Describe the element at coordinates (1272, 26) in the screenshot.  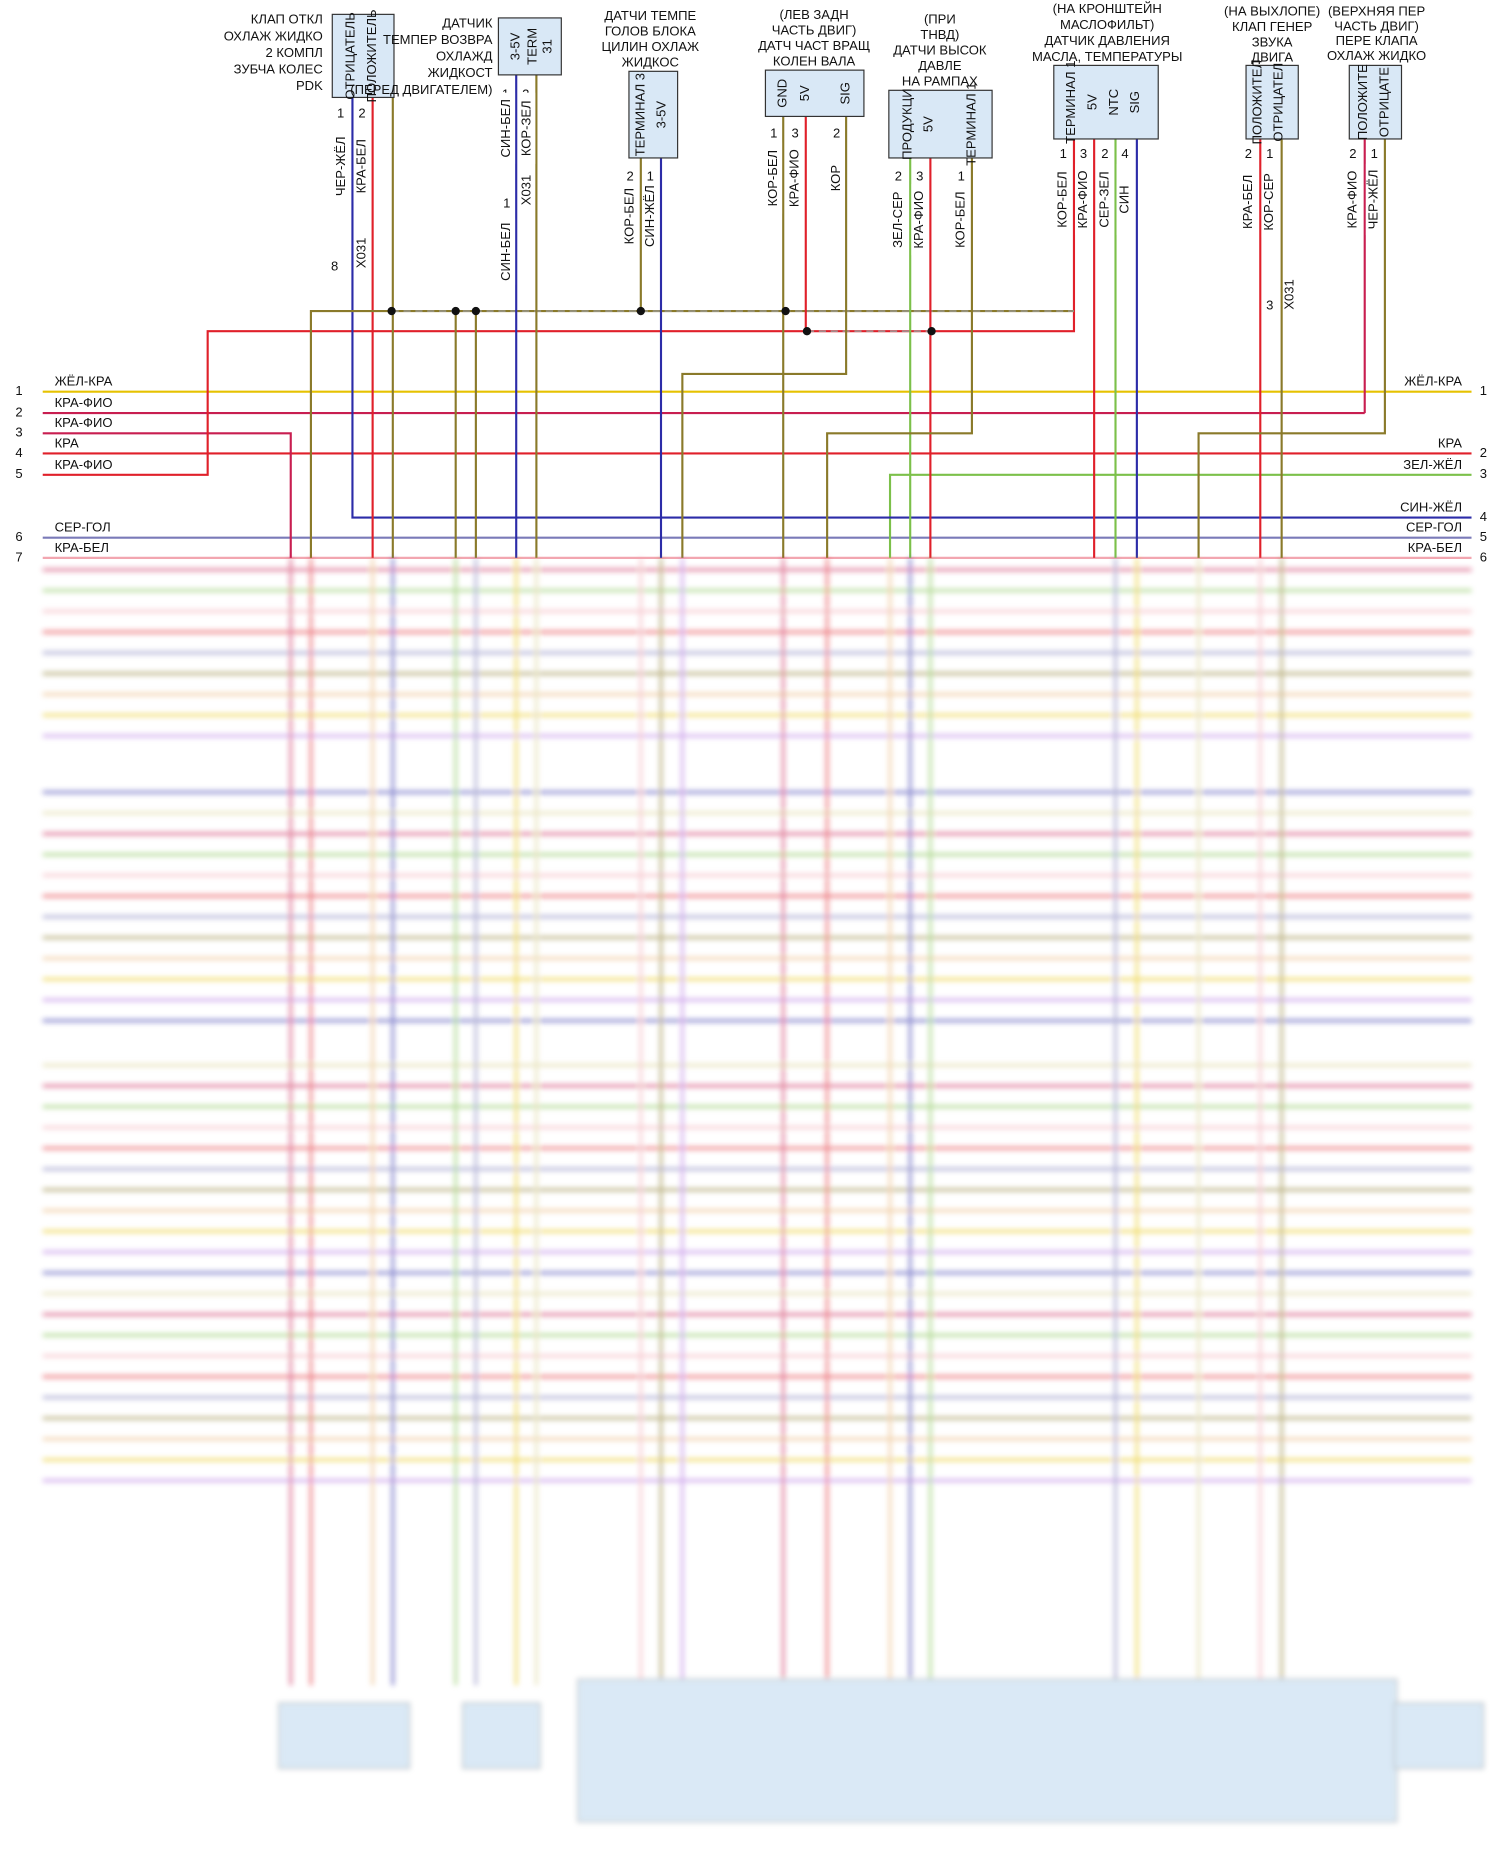
I see `component-label: КЛАП ГЕНЕР` at that location.